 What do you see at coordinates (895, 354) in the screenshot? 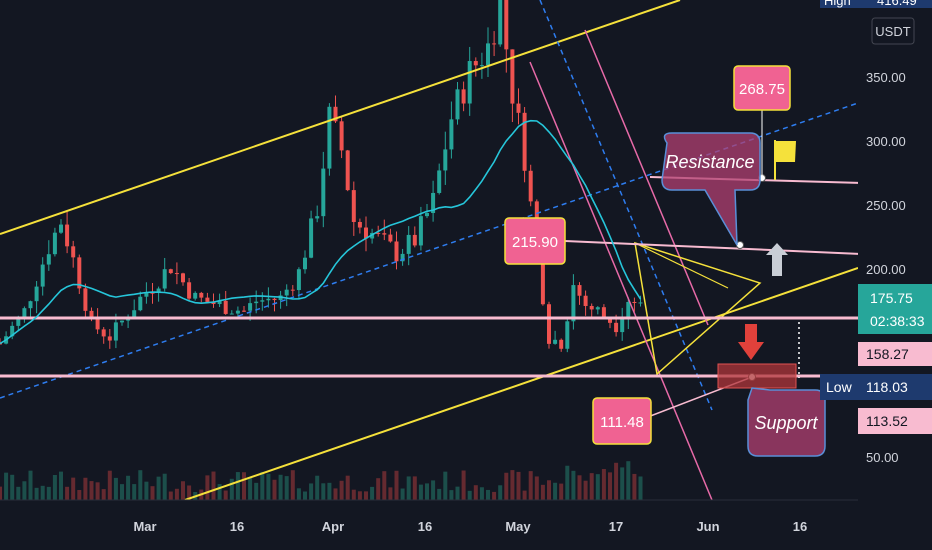
I see `level-158-badge` at bounding box center [895, 354].